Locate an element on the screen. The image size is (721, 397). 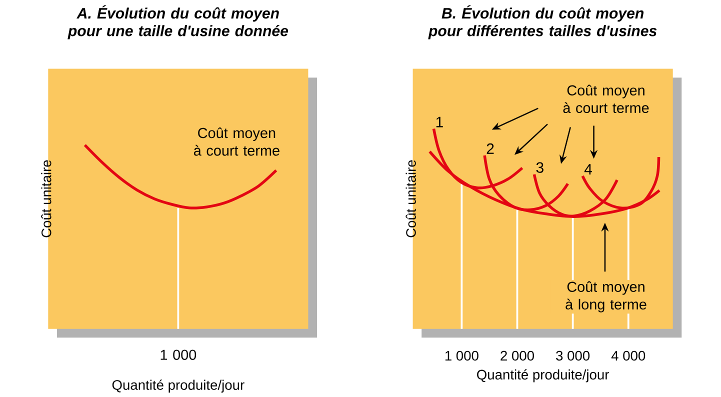
series-label: 3 is located at coordinates (540, 167).